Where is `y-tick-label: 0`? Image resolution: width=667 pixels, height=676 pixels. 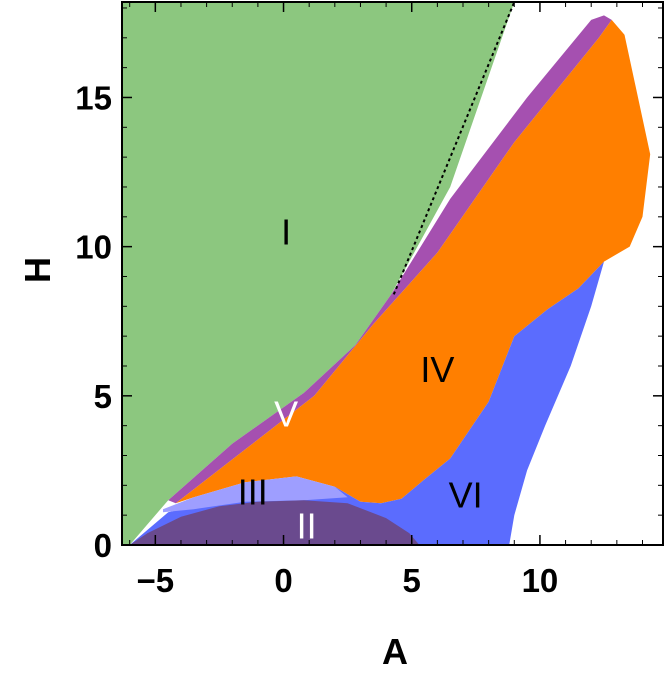
y-tick-label: 0 is located at coordinates (103, 545).